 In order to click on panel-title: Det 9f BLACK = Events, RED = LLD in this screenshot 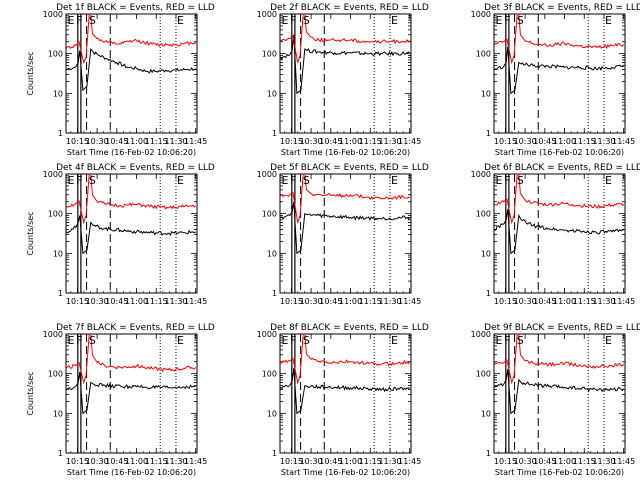, I will do `click(562, 328)`.